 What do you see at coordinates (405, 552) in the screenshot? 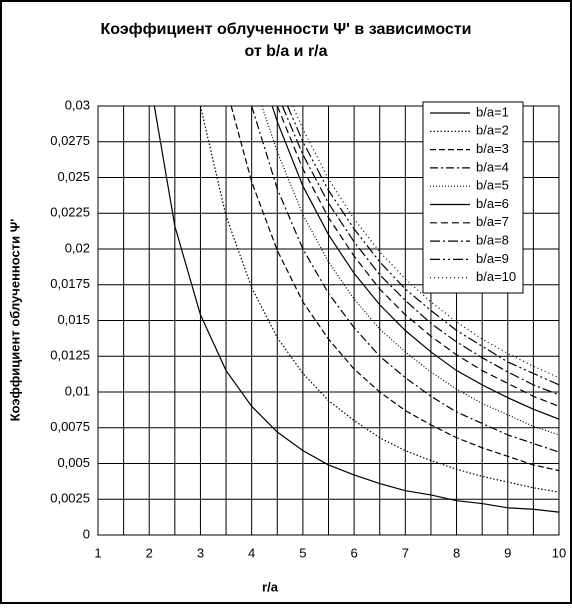
I see `x-tick-label: 7` at bounding box center [405, 552].